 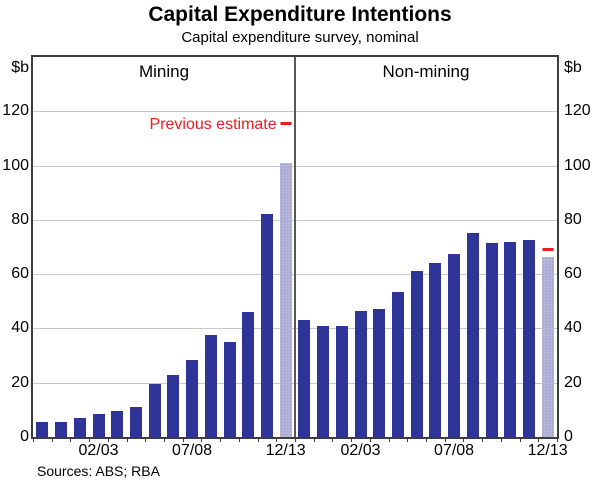 What do you see at coordinates (426, 71) in the screenshot?
I see `panel-label-non-mining: Non-mining` at bounding box center [426, 71].